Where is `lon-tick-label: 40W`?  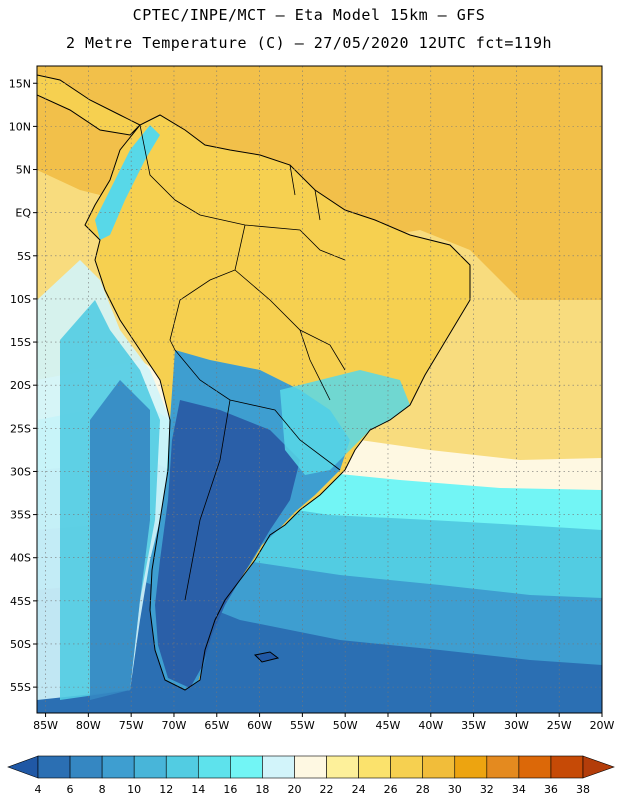
lon-tick-label: 40W is located at coordinates (430, 725).